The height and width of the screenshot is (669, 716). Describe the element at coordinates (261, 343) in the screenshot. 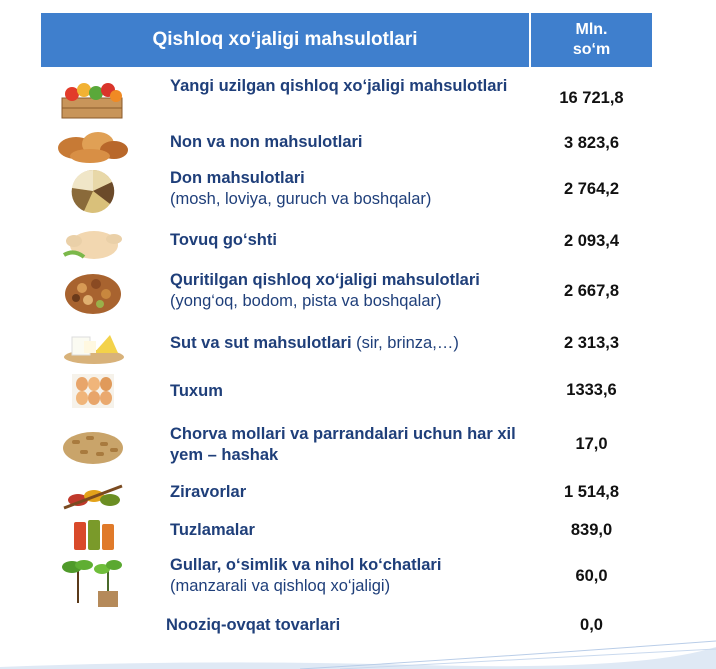

I see `row-label-main: Sut va sut mahsulotlari` at that location.